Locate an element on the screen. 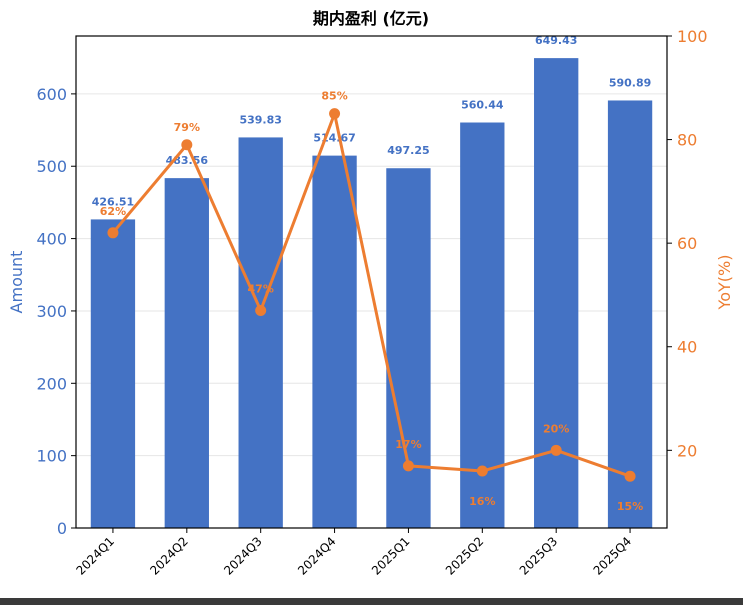 Image resolution: width=743 pixels, height=605 pixels. x-tick-label: 2024Q3 is located at coordinates (243, 556).